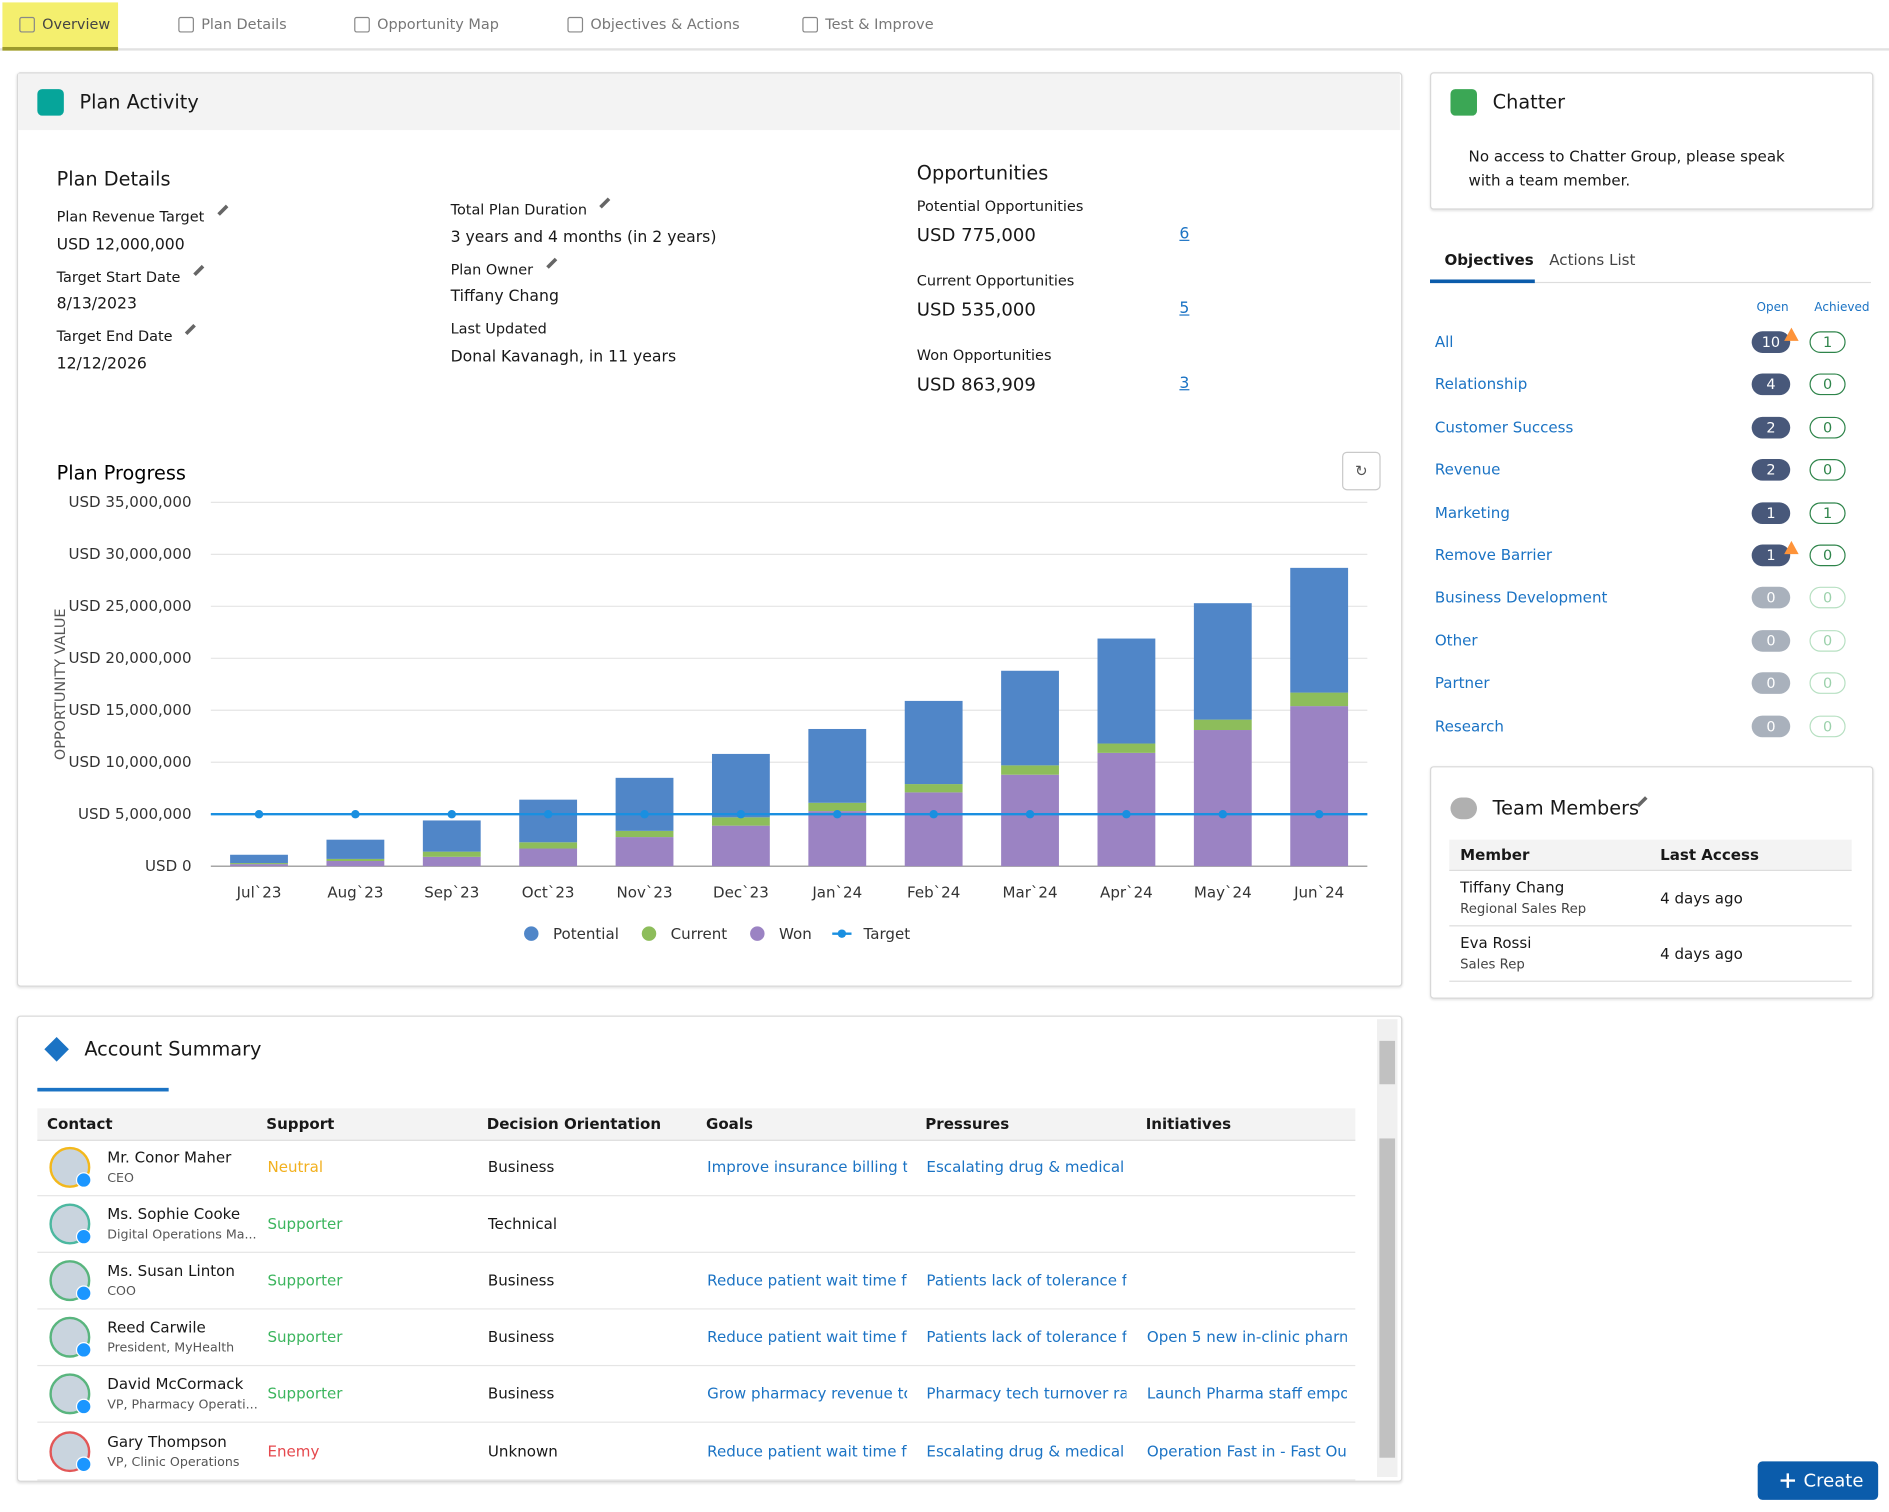  What do you see at coordinates (1318, 893) in the screenshot?
I see `x-tick-label: Jun`24` at bounding box center [1318, 893].